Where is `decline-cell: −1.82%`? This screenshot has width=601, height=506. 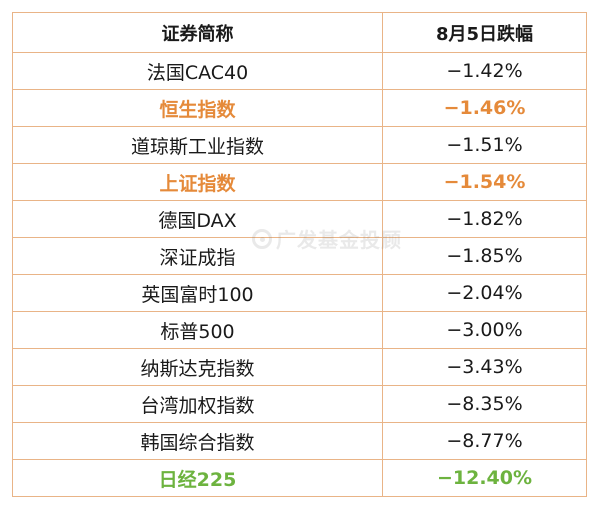
decline-cell: −1.82% is located at coordinates (484, 219).